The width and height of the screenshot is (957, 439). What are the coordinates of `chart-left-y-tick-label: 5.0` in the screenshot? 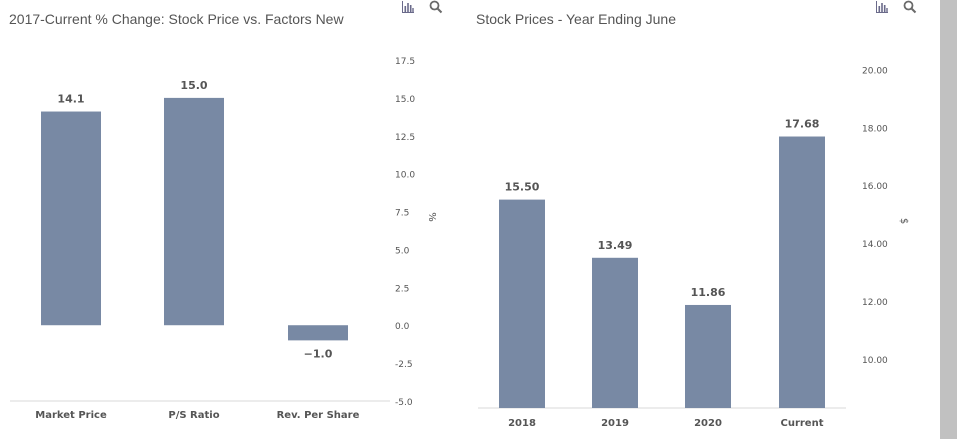 It's located at (402, 251).